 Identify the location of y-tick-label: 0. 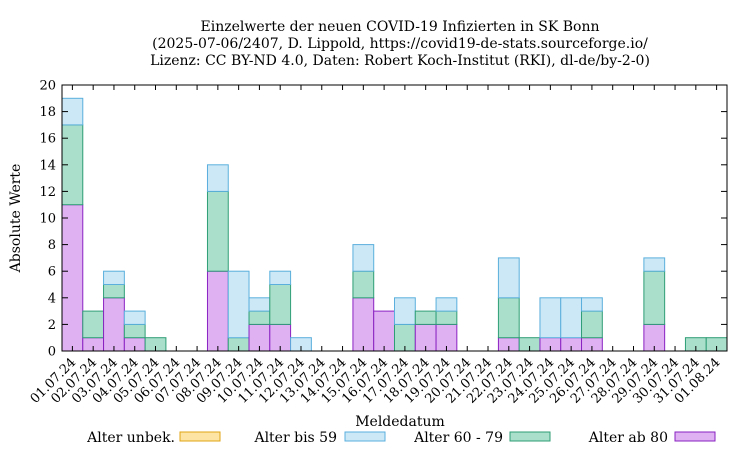
(52, 352).